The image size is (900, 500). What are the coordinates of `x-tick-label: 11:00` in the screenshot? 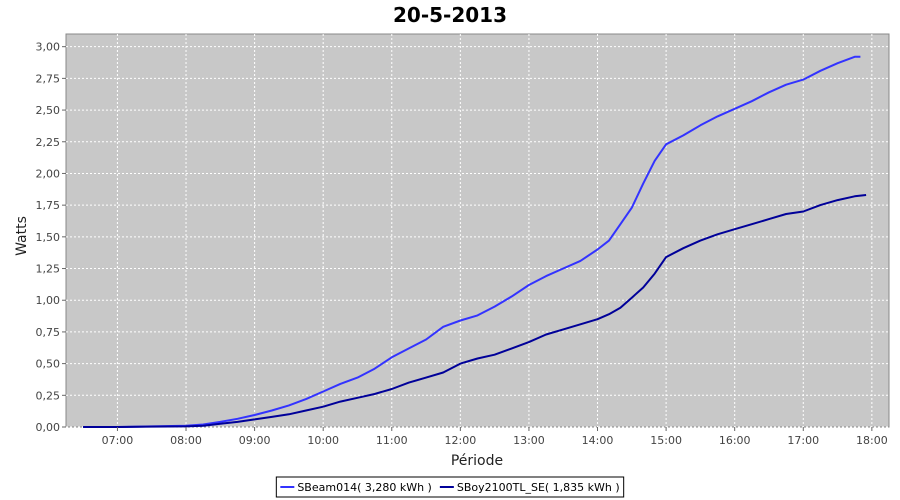 It's located at (392, 440).